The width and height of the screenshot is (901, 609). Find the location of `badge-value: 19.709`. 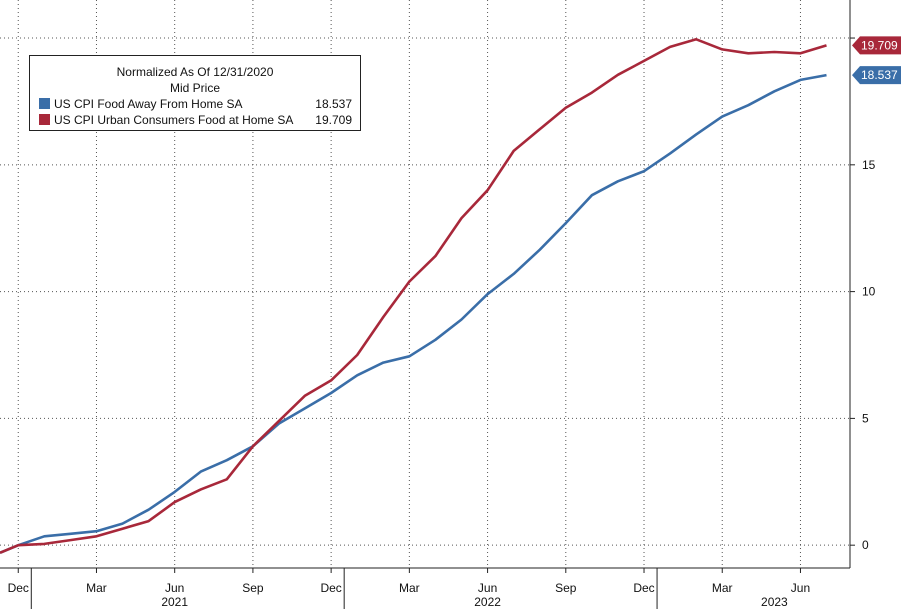

badge-value: 19.709 is located at coordinates (879, 45).